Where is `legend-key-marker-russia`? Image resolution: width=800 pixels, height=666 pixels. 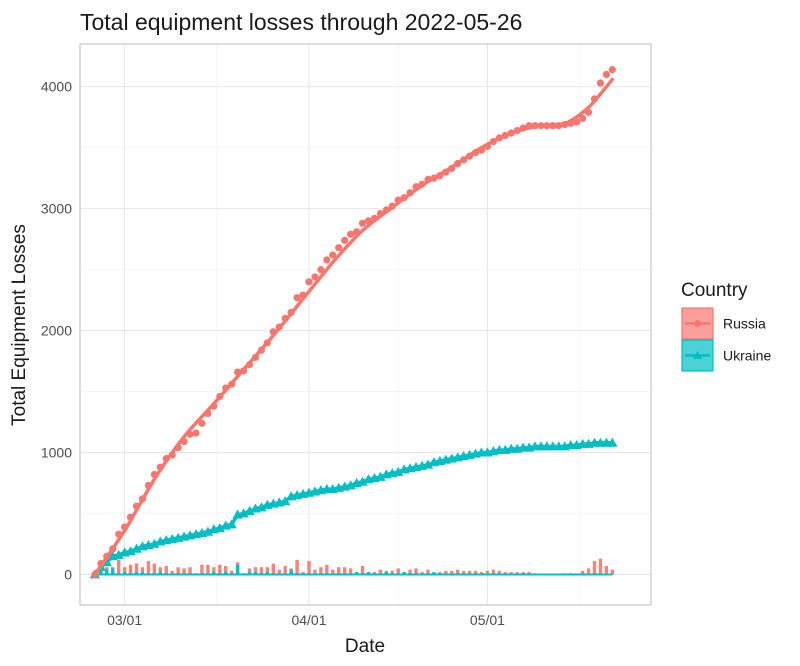
legend-key-marker-russia is located at coordinates (697, 323).